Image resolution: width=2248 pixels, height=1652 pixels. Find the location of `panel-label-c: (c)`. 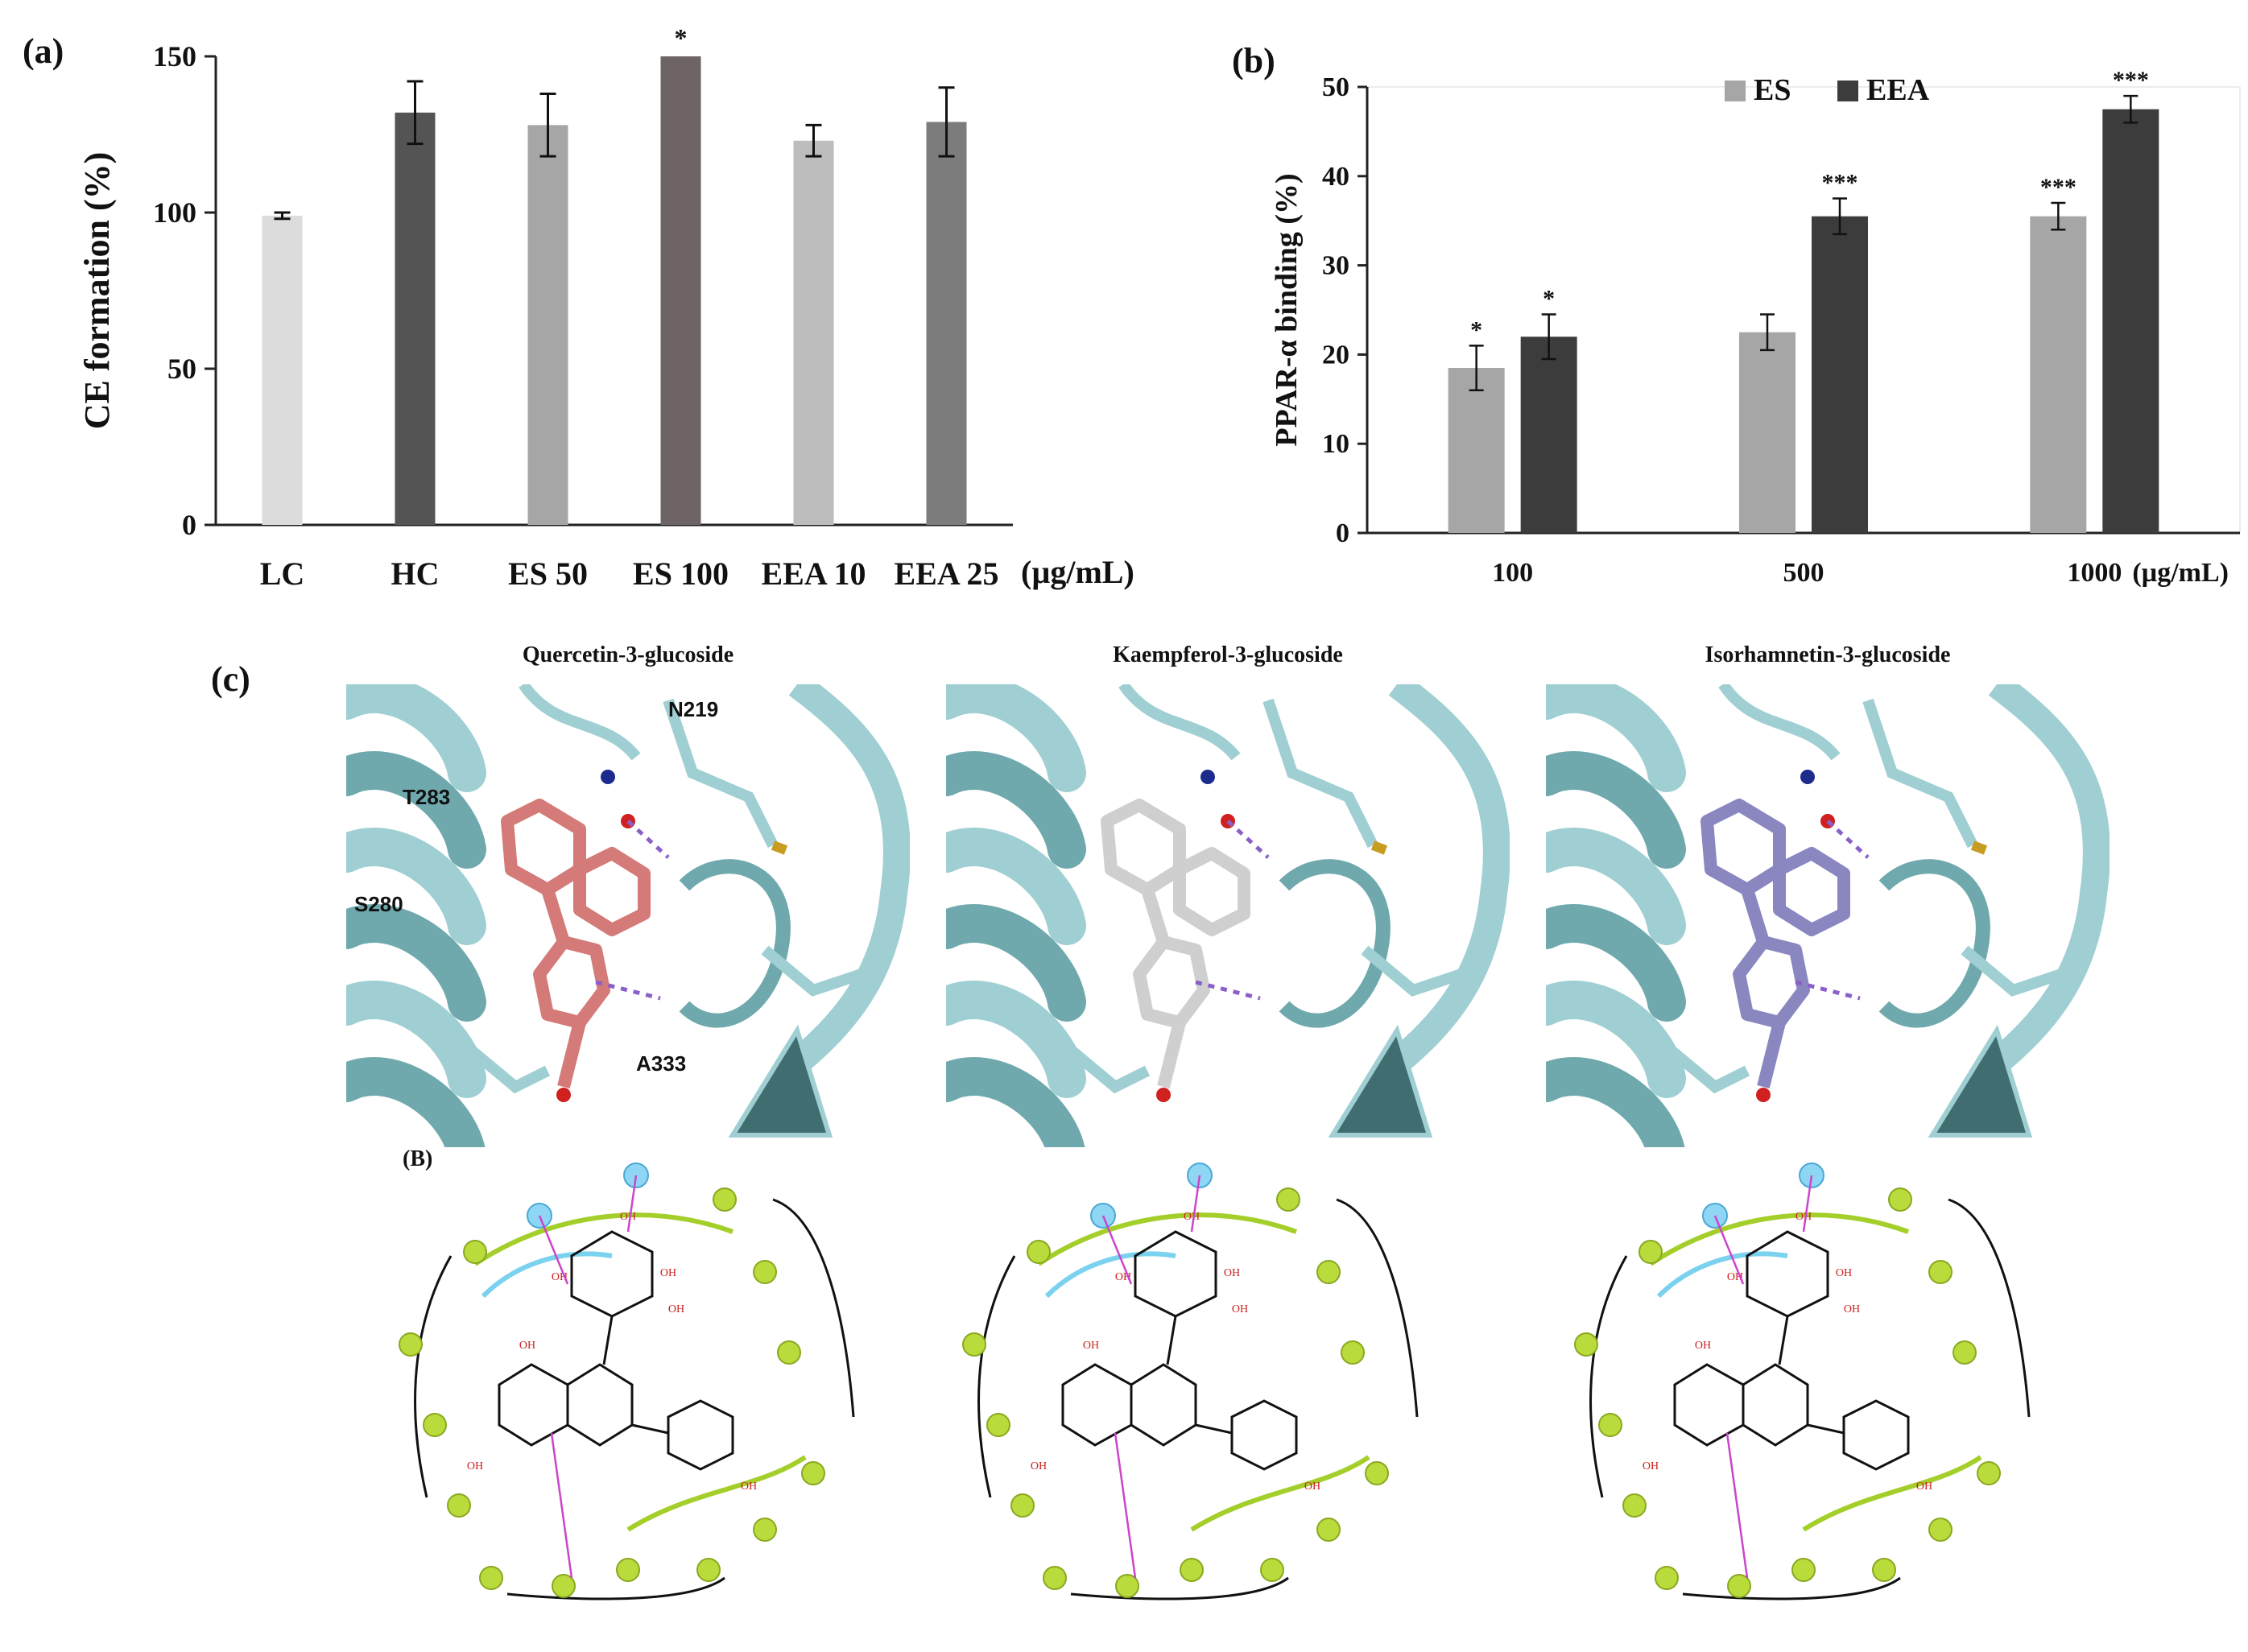

panel-label-c: (c) is located at coordinates (230, 679).